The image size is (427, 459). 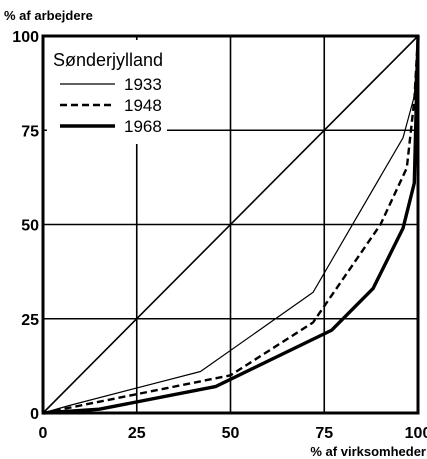 I want to click on legend: Sønderjylland 1933 1948 1968, so click(x=107, y=92).